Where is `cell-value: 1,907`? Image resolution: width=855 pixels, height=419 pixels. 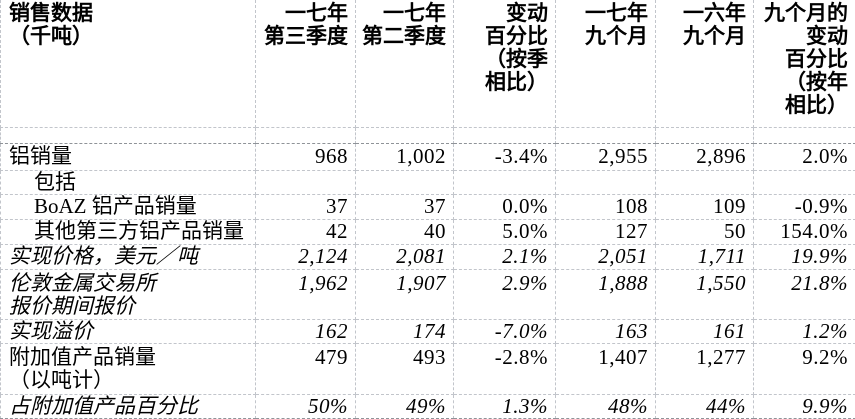 cell-value: 1,907 is located at coordinates (404, 294).